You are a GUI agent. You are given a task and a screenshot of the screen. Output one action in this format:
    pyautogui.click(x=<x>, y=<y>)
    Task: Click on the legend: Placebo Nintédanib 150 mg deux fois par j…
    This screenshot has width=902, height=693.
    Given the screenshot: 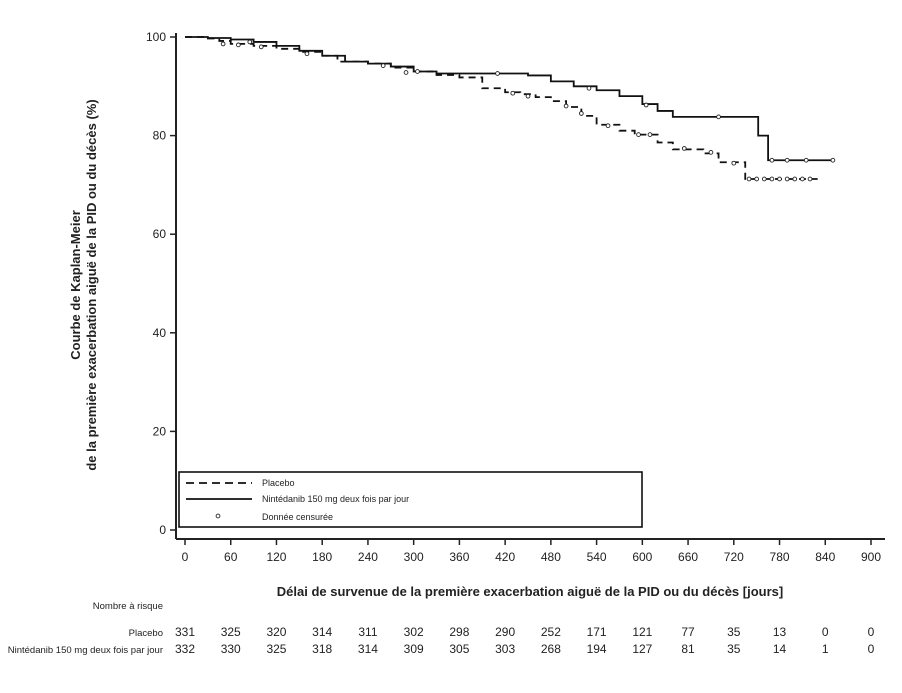 What is the action you would take?
    pyautogui.click(x=410, y=499)
    